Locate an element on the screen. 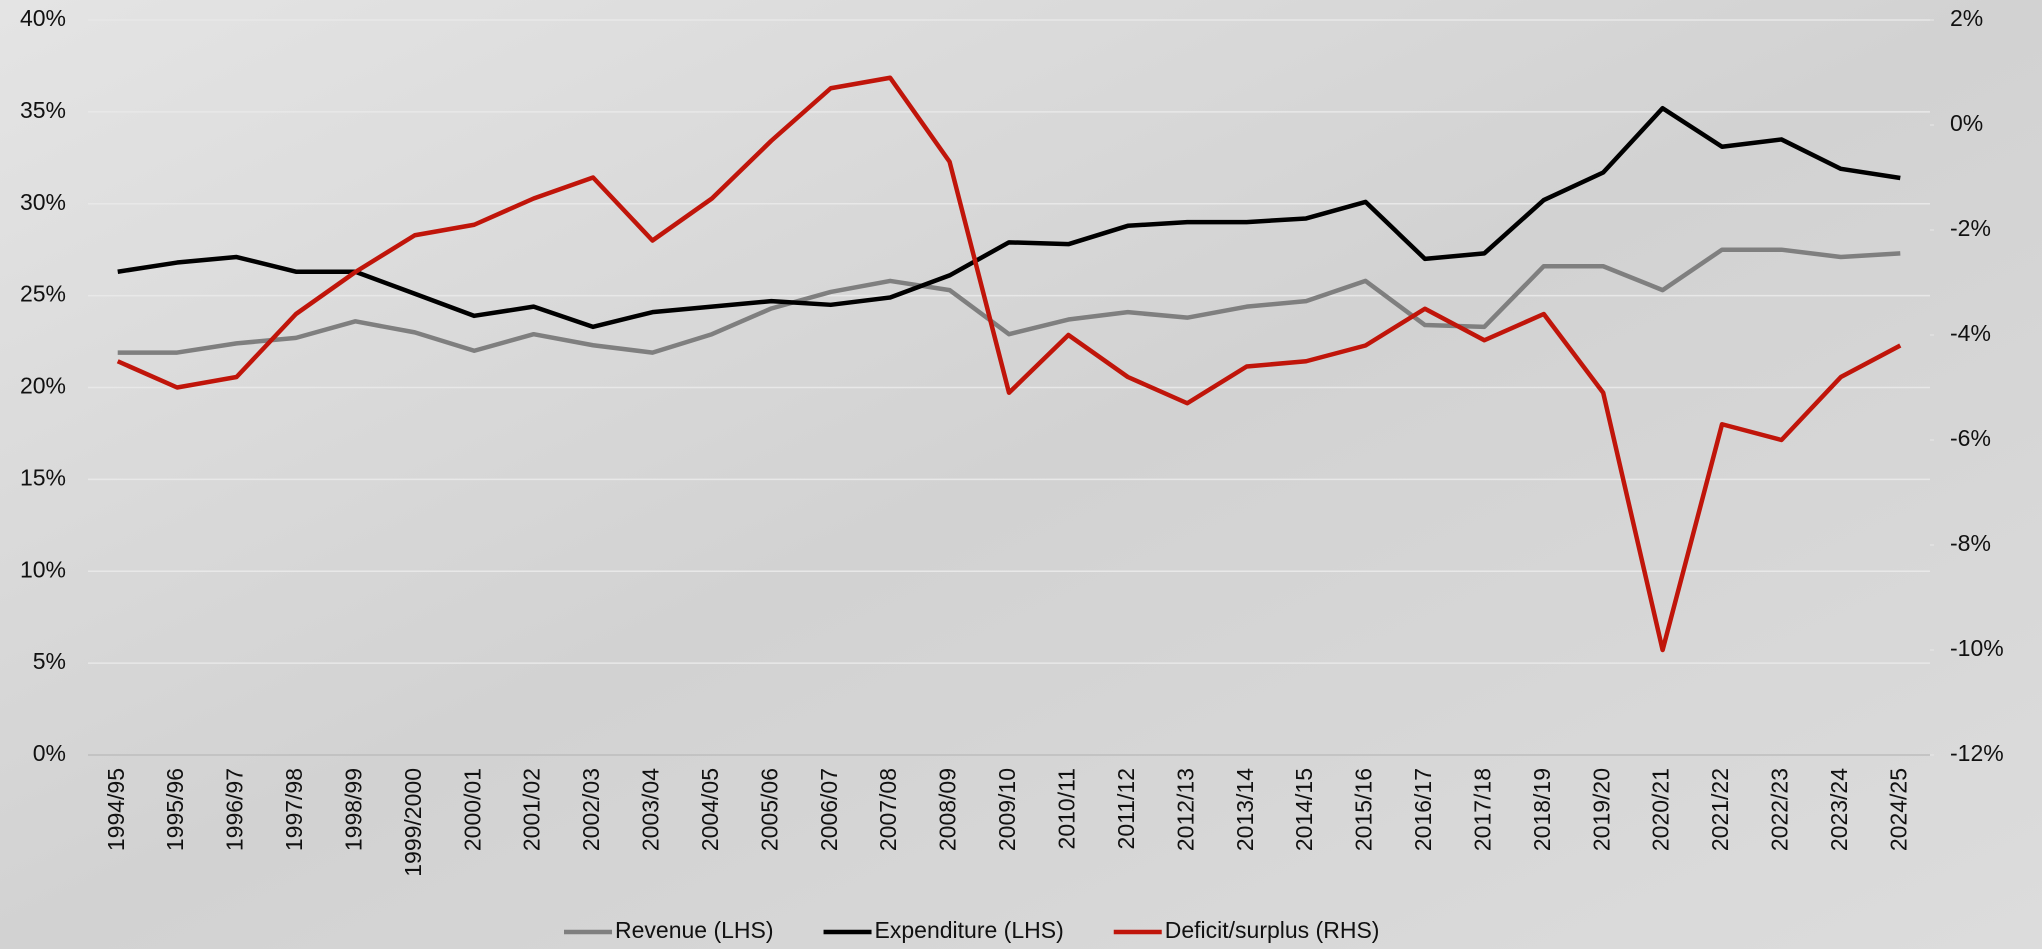 This screenshot has height=949, width=2042. x-tick-label: 2019/20 is located at coordinates (1601, 809).